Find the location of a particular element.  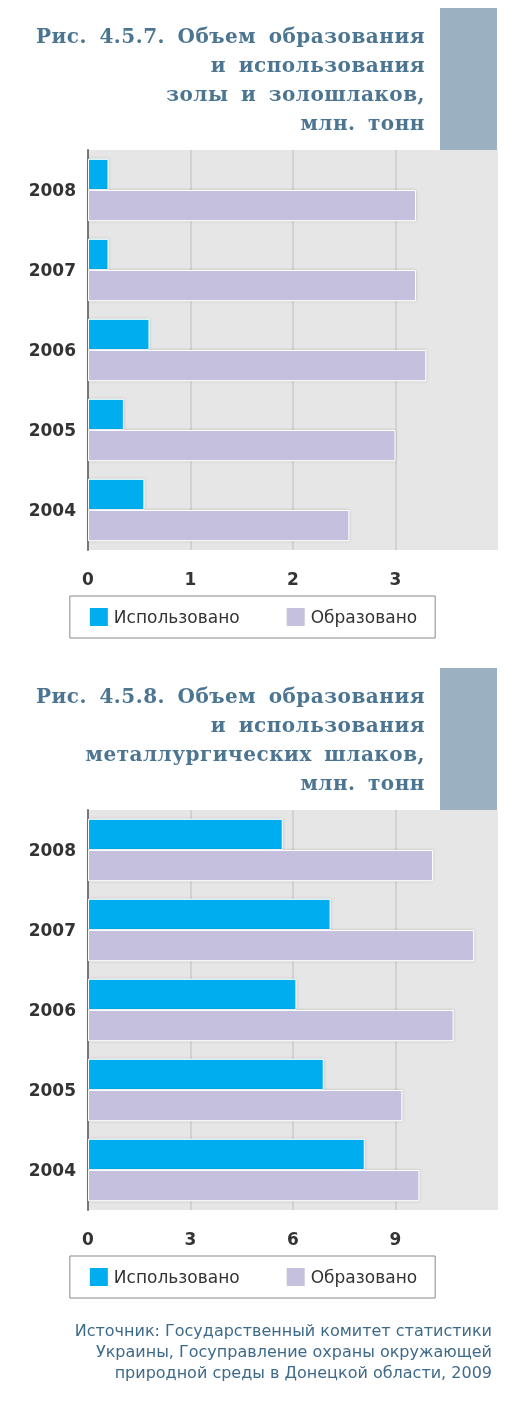

text: Источник: Государственный комитет статистики Украины, Госуправление охраны окружающей природной среды в Донецкой области, 2009 is located at coordinates (282, 1351).